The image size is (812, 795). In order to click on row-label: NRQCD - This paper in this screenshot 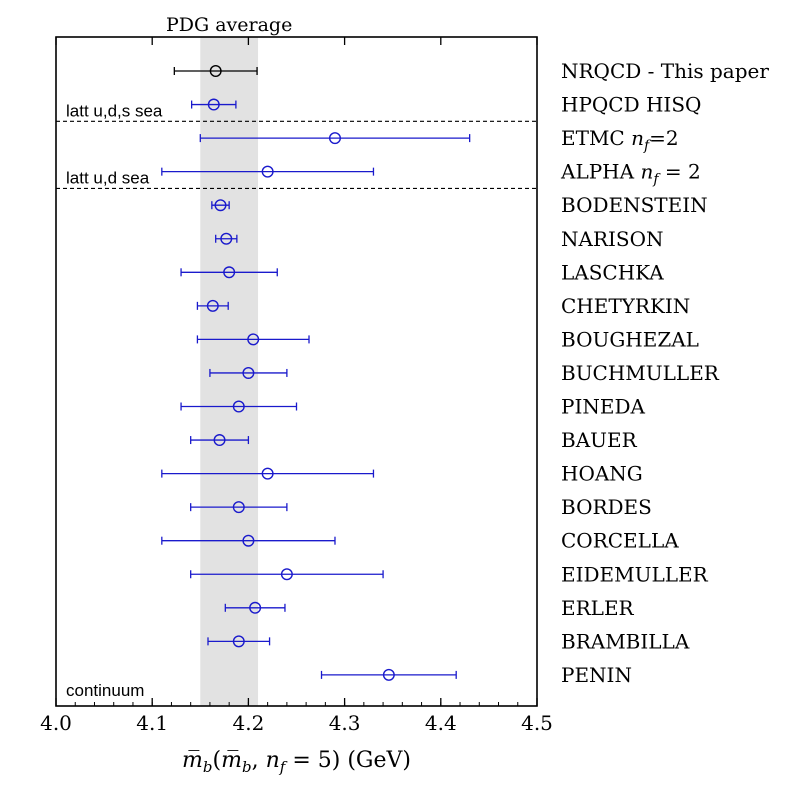, I will do `click(665, 71)`.